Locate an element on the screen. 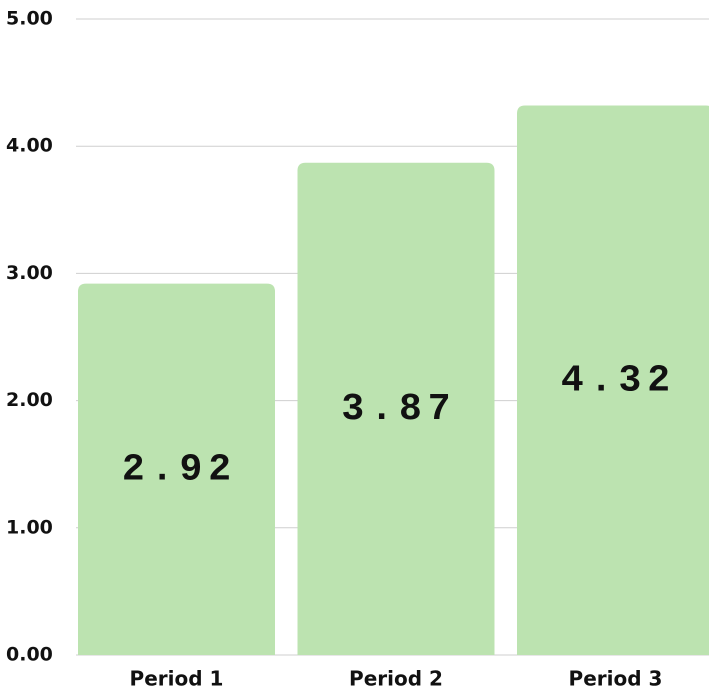 Image resolution: width=709 pixels, height=694 pixels. bar is located at coordinates (176, 469).